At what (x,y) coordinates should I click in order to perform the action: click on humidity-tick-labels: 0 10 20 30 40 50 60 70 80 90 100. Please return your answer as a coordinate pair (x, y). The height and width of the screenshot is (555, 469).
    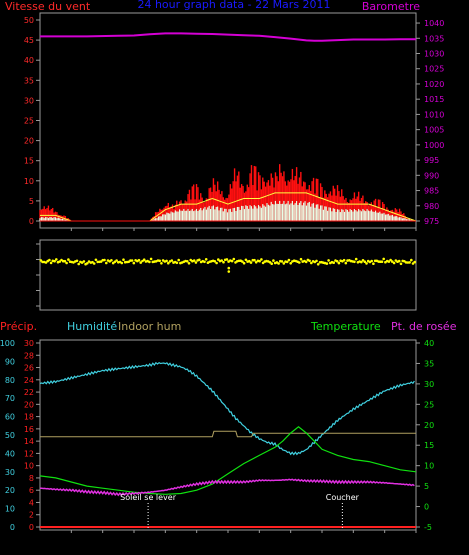
    Looking at the image, I should click on (7, 435).